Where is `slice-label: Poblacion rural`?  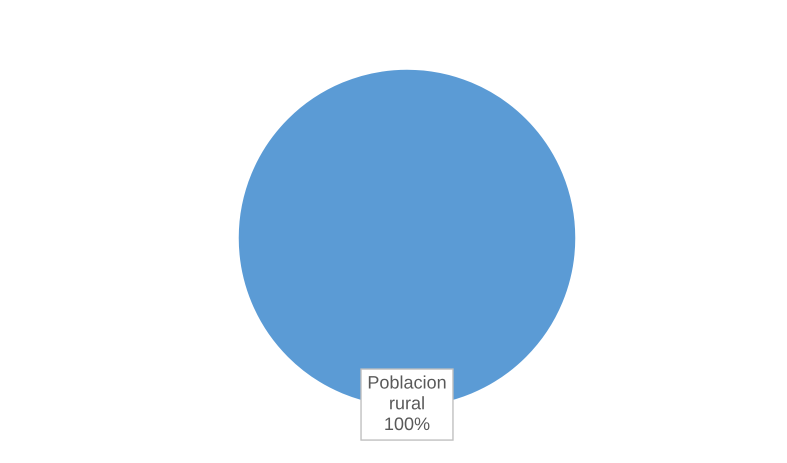 slice-label: Poblacion rural is located at coordinates (407, 392).